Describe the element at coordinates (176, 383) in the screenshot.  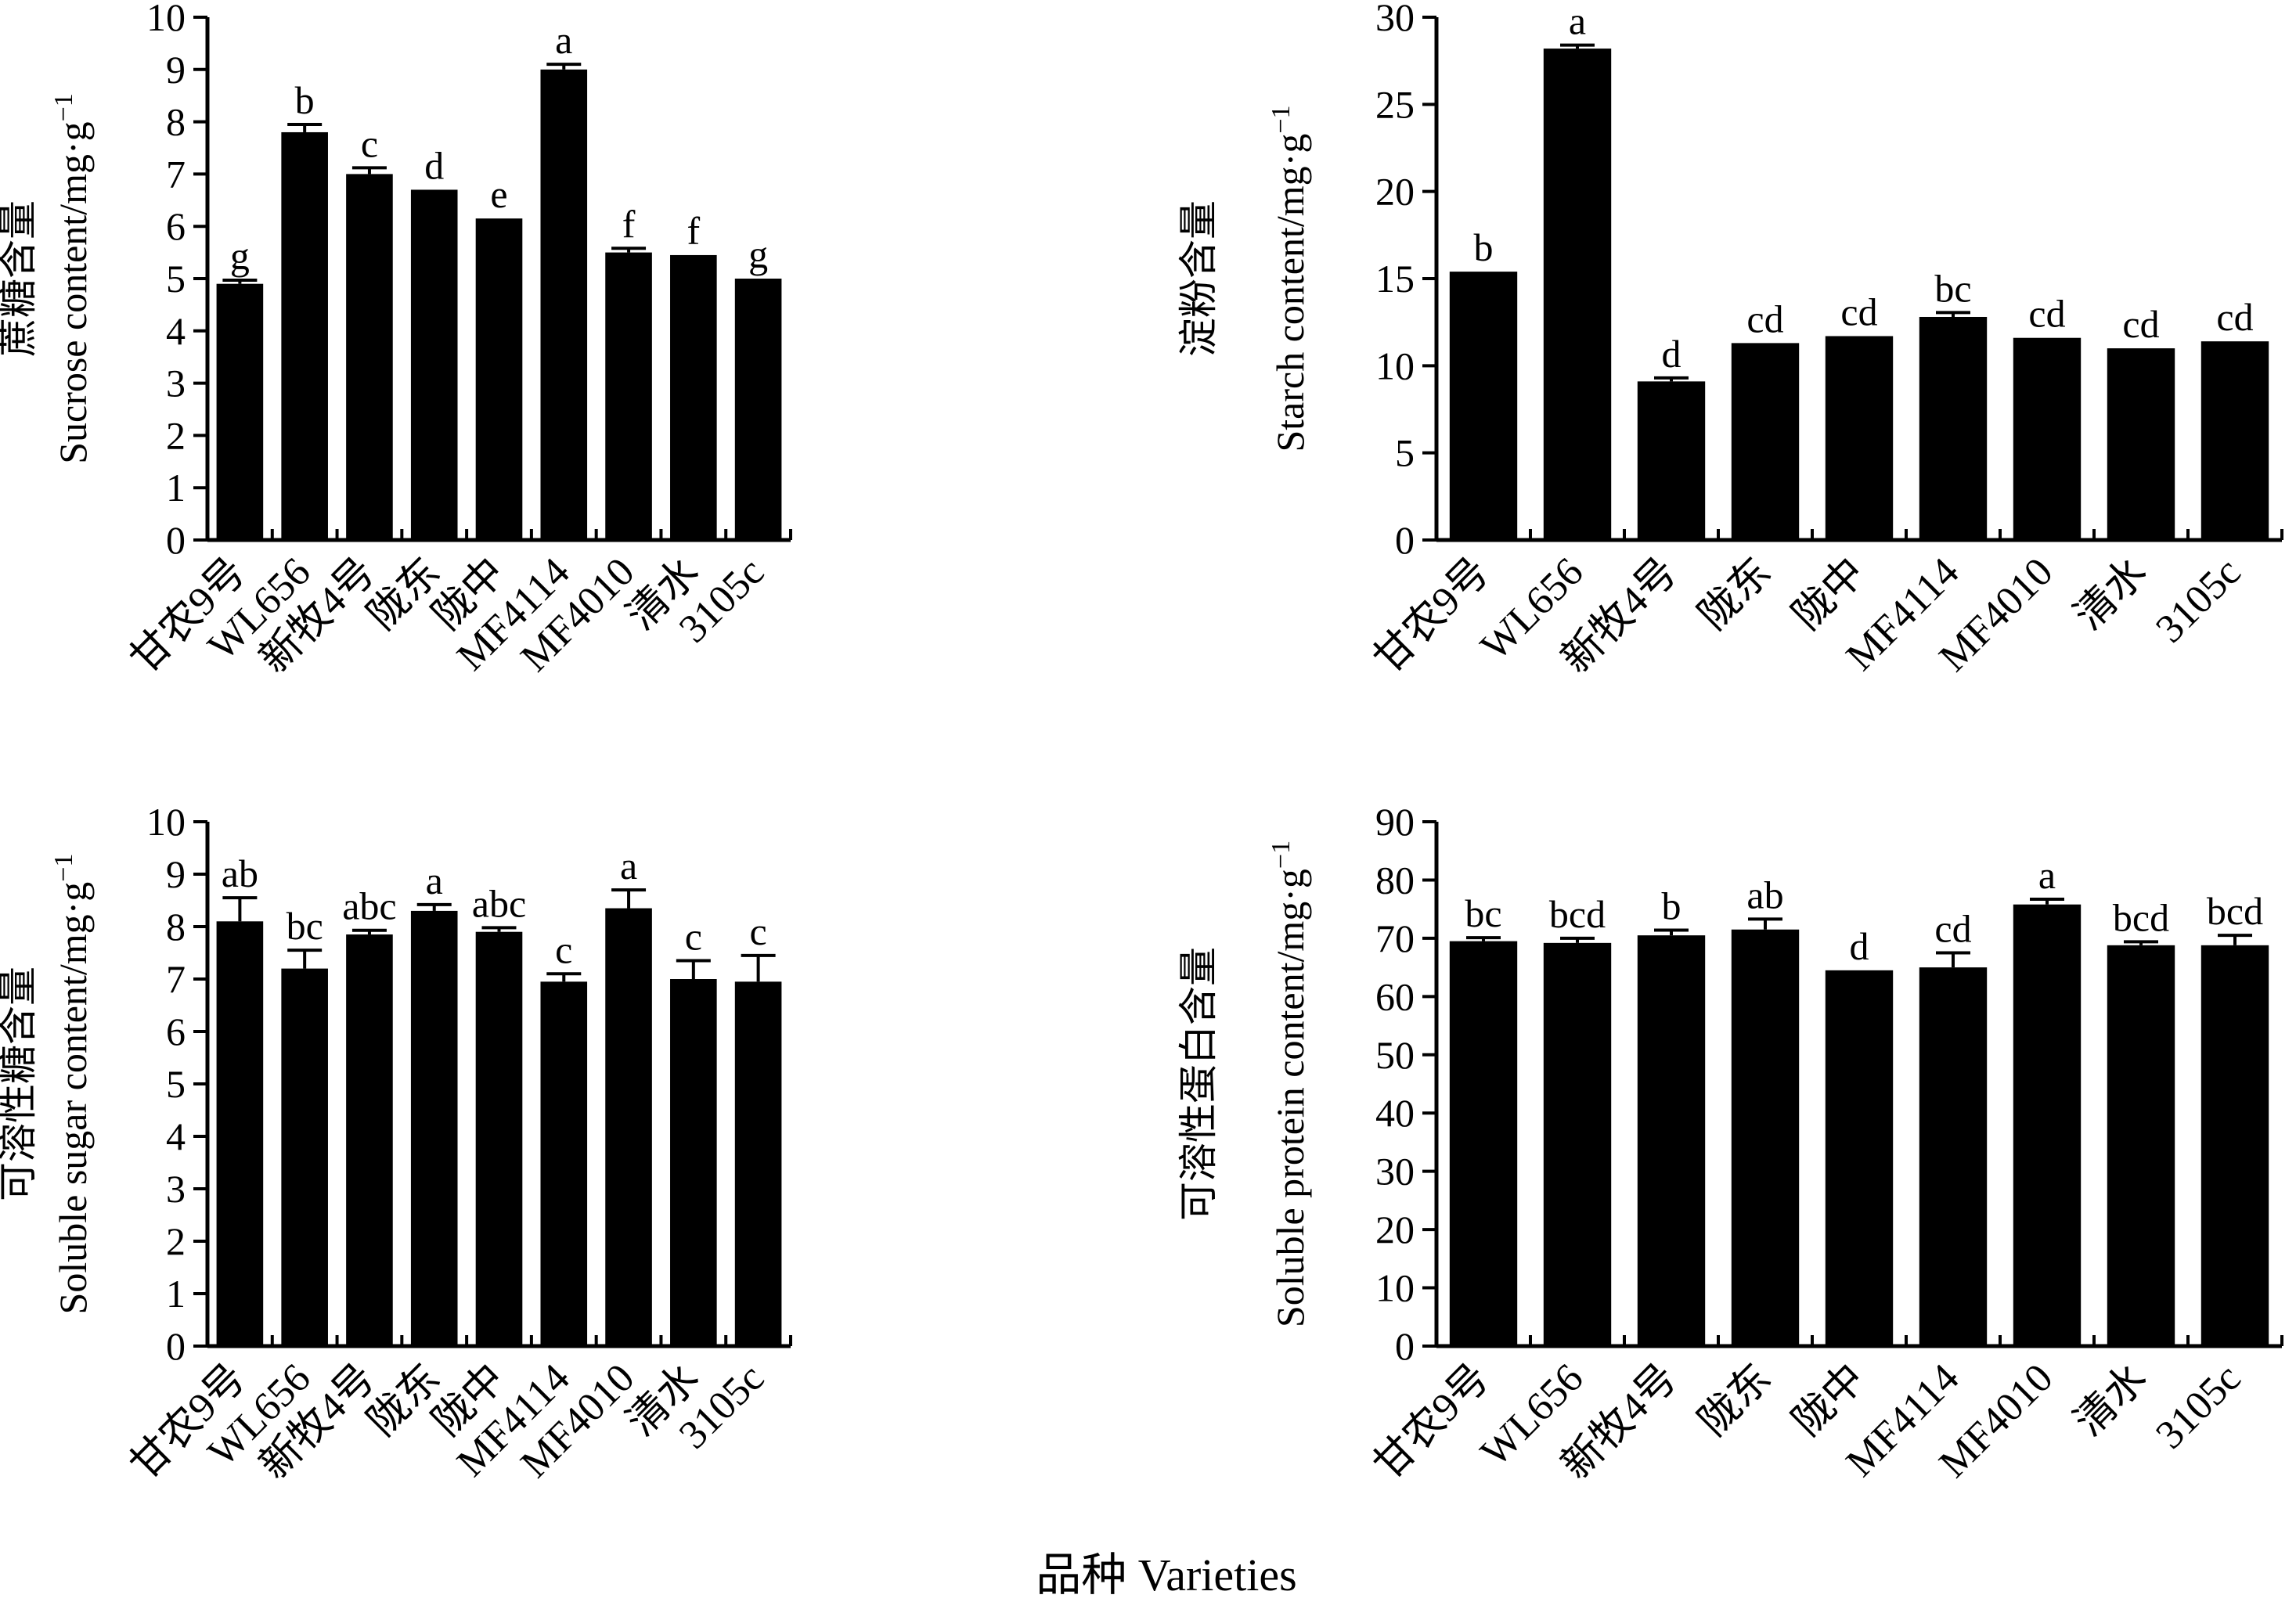
I see `chart0-y-tick-label-3: 3` at that location.